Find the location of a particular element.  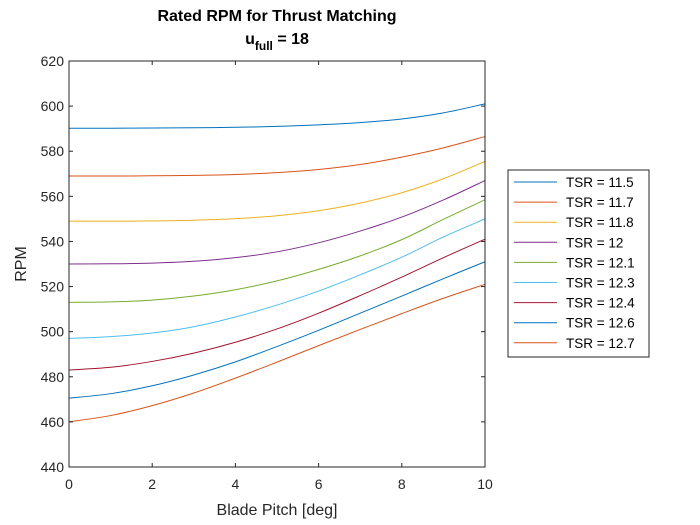

x-tick-label: 8 is located at coordinates (402, 484).